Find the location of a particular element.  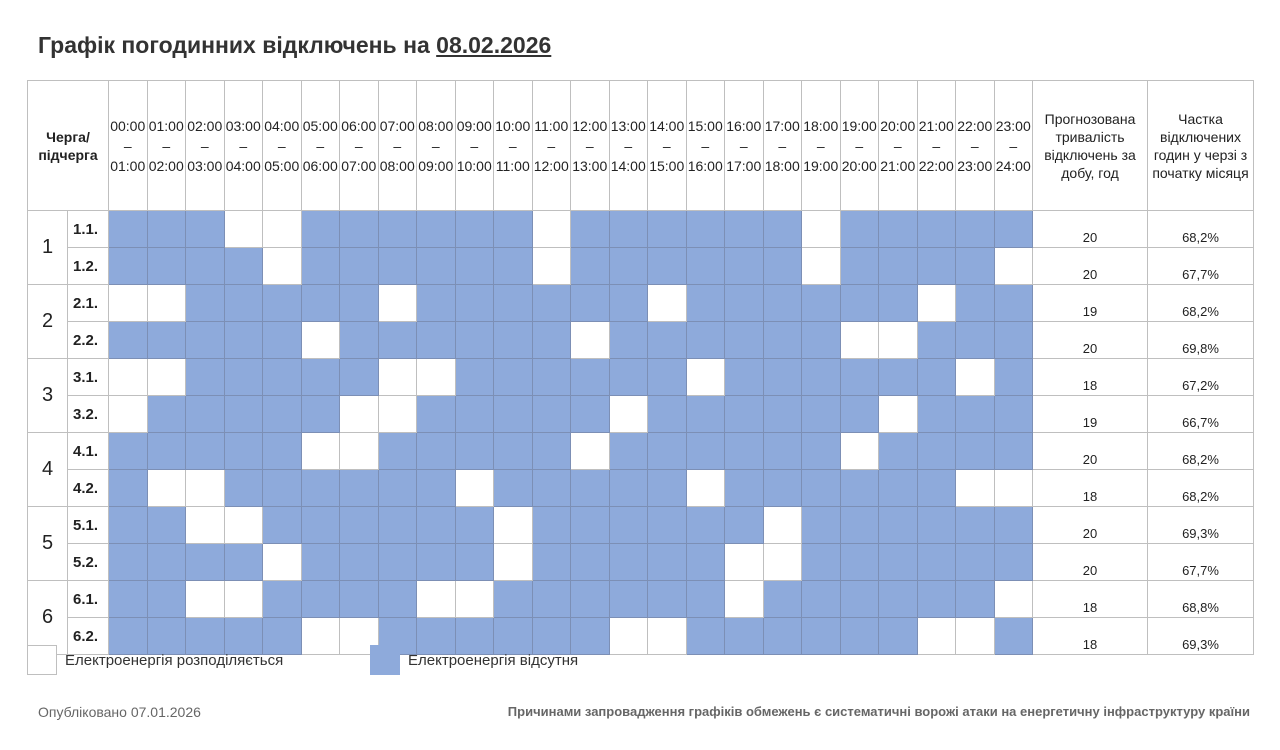

table-row: 4.2. 18 68,2% is located at coordinates (641, 488).